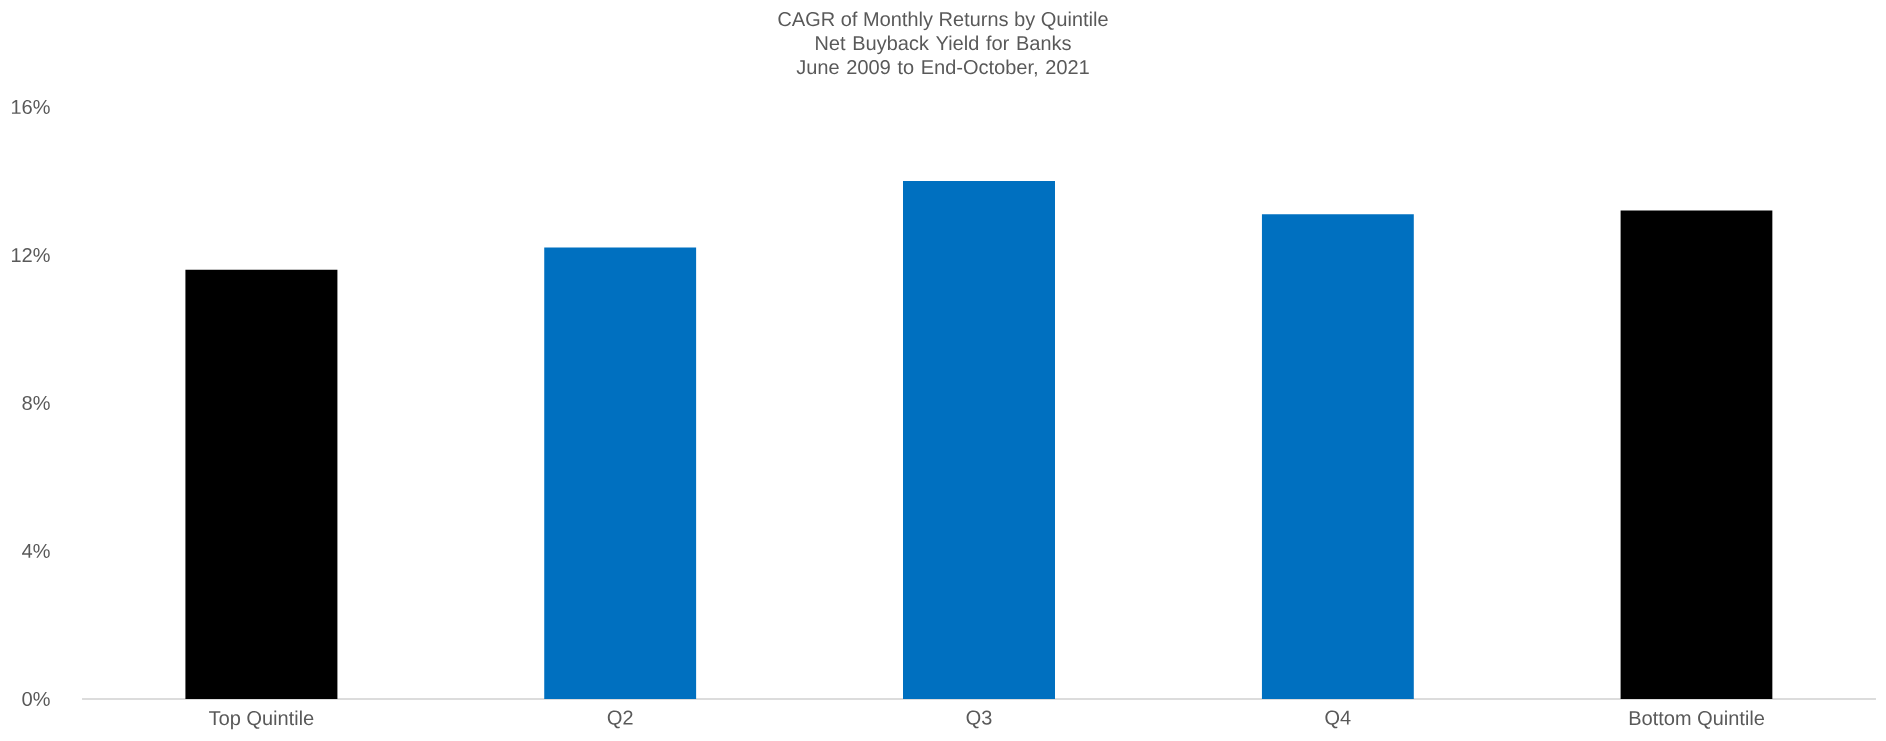 The height and width of the screenshot is (741, 1886). I want to click on y-tick-label: 0%, so click(36, 699).